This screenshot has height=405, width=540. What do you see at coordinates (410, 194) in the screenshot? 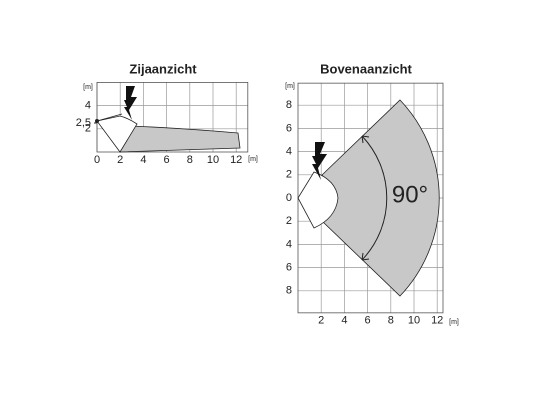
I see `angle-label: 90°` at bounding box center [410, 194].